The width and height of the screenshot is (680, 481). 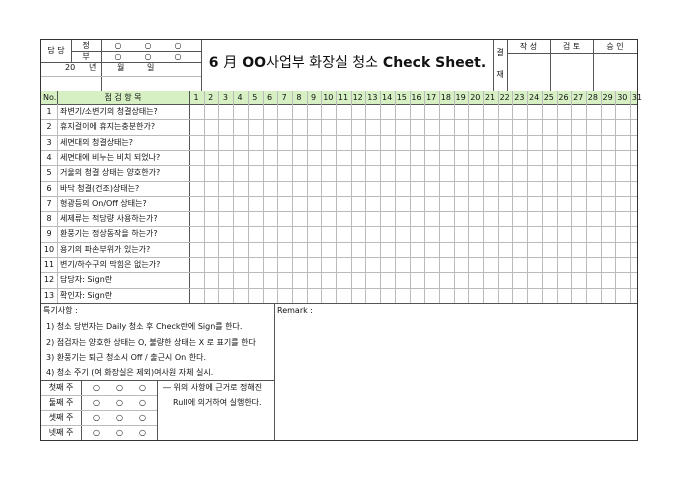 What do you see at coordinates (118, 45) in the screenshot?
I see `jeong-circle-1: ○` at bounding box center [118, 45].